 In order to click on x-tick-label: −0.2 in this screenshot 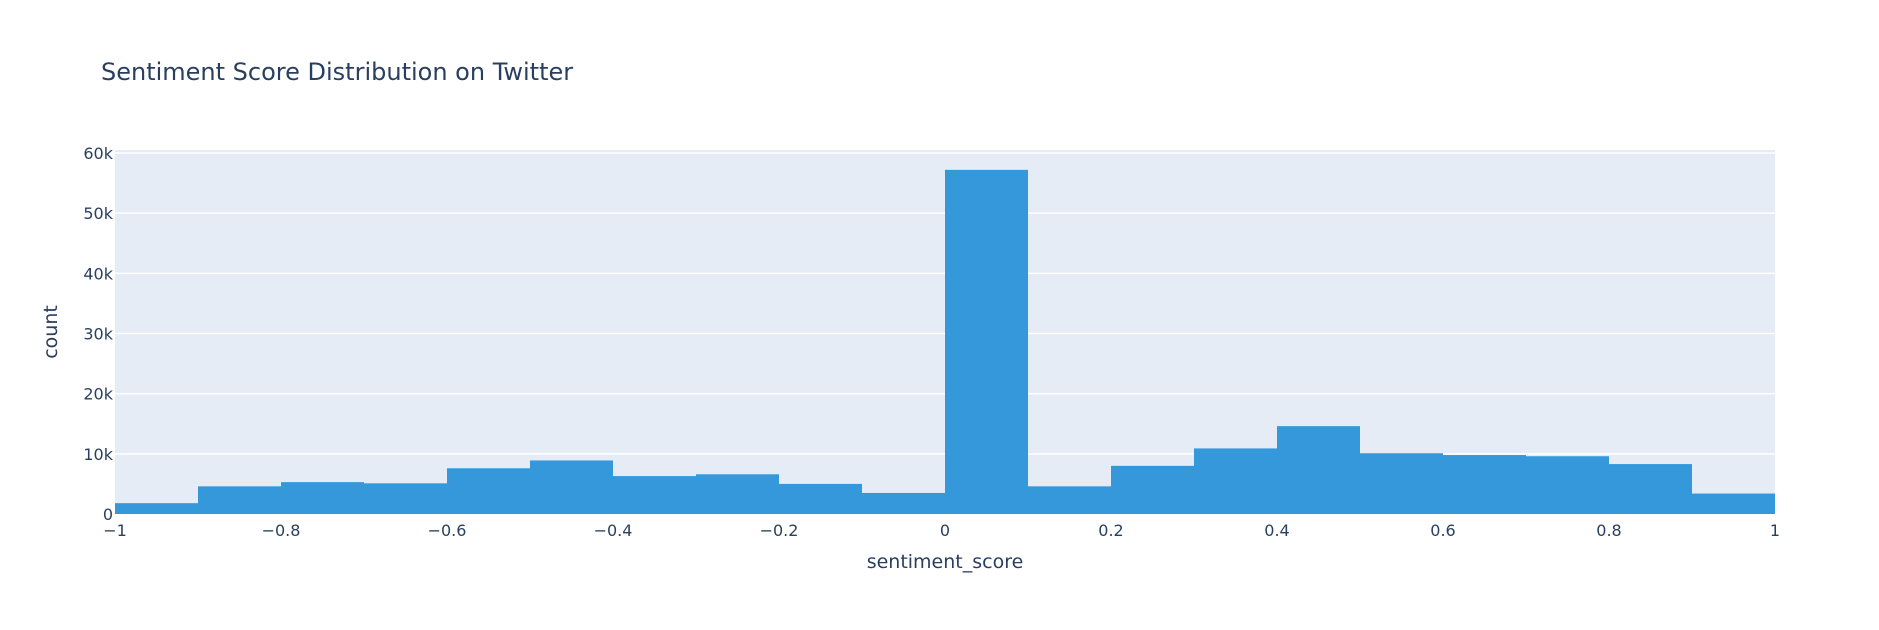, I will do `click(779, 530)`.